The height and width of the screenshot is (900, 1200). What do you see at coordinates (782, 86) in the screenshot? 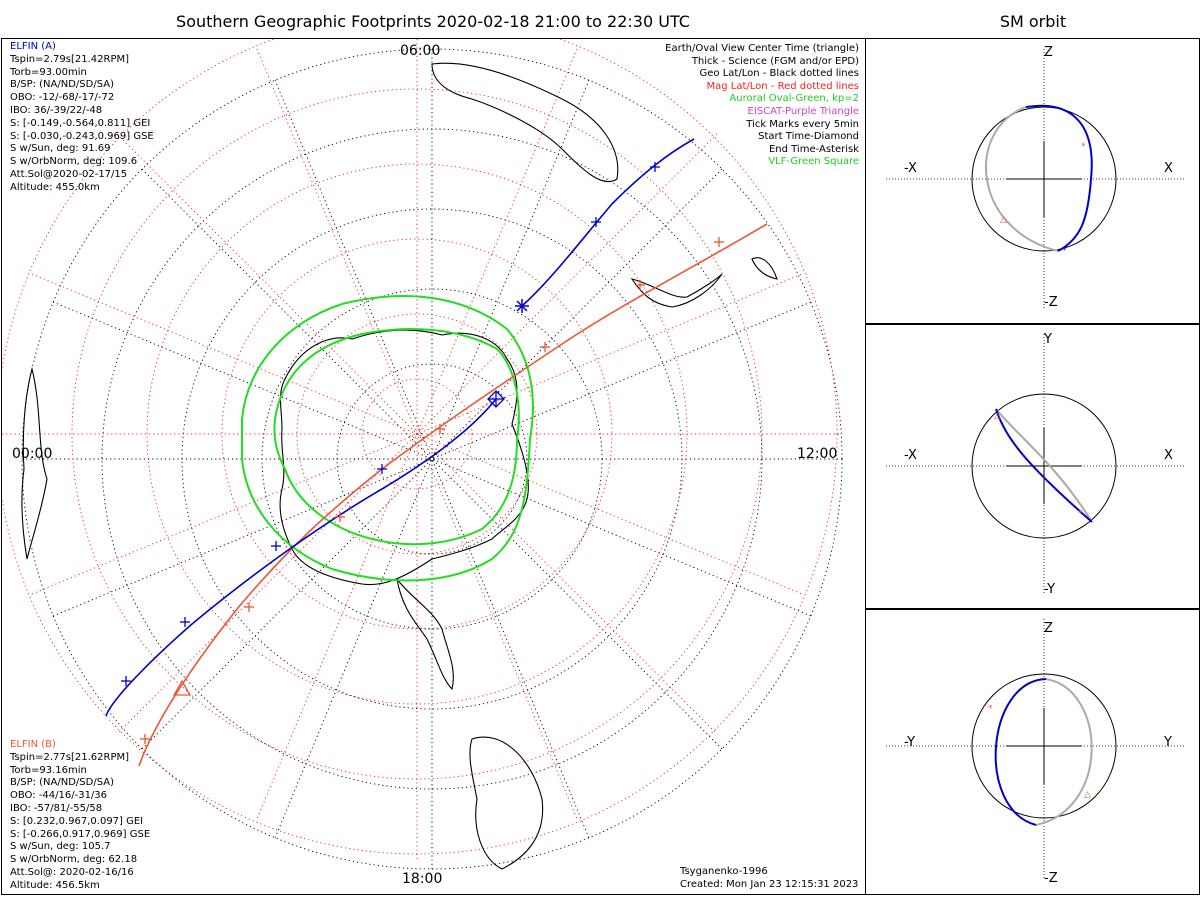
I see `legend-item: Mag Lat/Lon - Red dotted lines` at bounding box center [782, 86].